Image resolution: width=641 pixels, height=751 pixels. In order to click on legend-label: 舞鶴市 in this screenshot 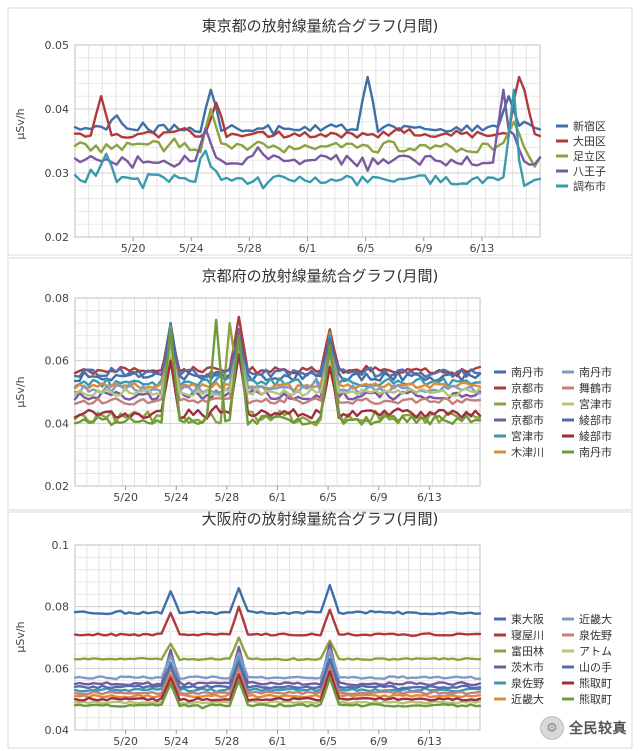, I will do `click(595, 388)`.